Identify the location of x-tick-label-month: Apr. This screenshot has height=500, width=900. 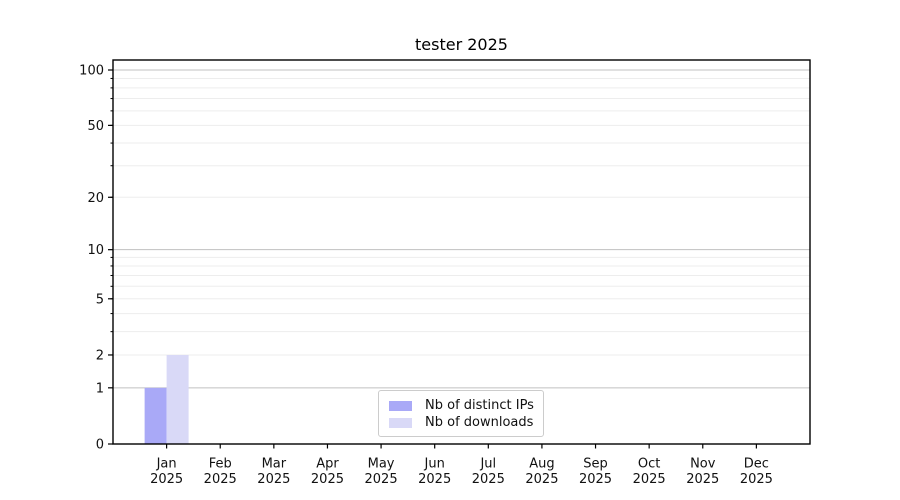
(327, 464).